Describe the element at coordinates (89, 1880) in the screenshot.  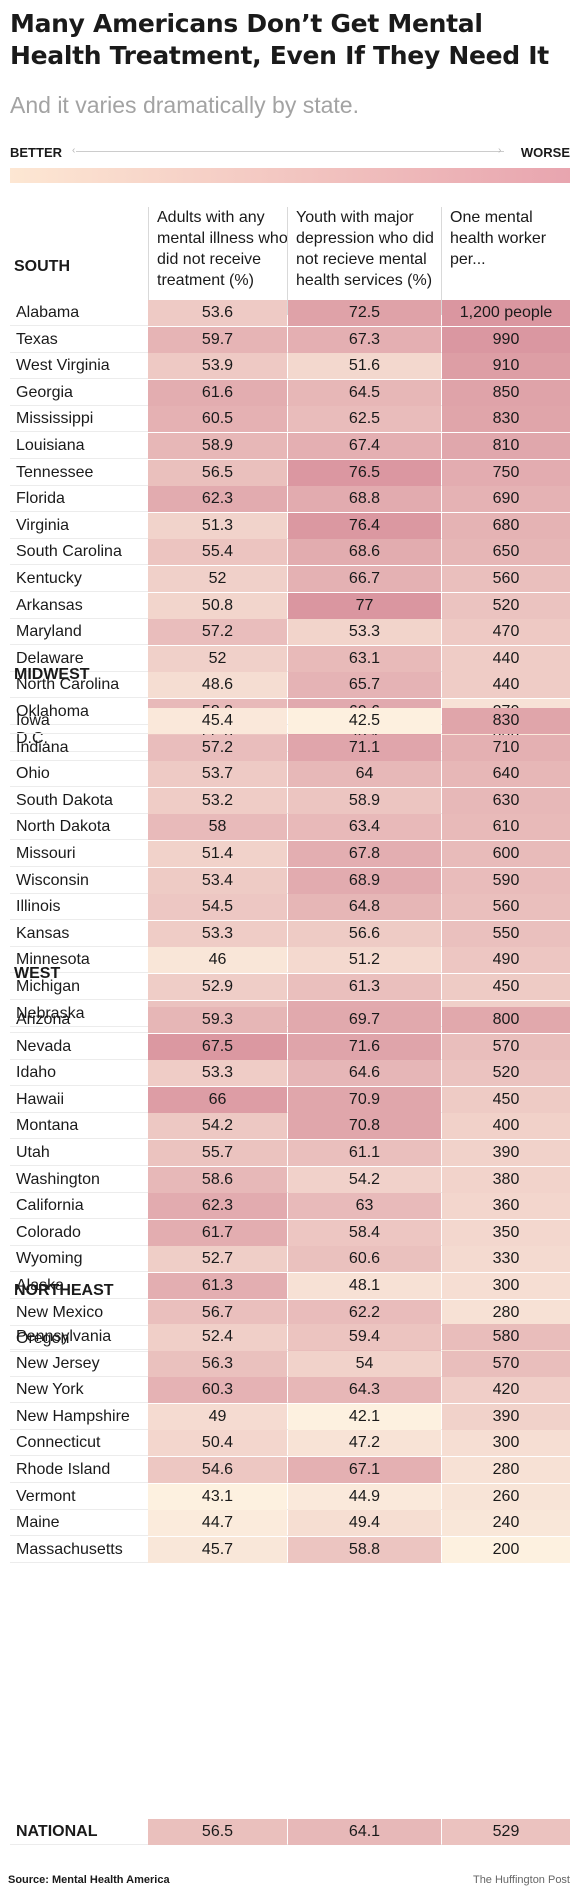
I see `source-note: Source: Mental Health America` at that location.